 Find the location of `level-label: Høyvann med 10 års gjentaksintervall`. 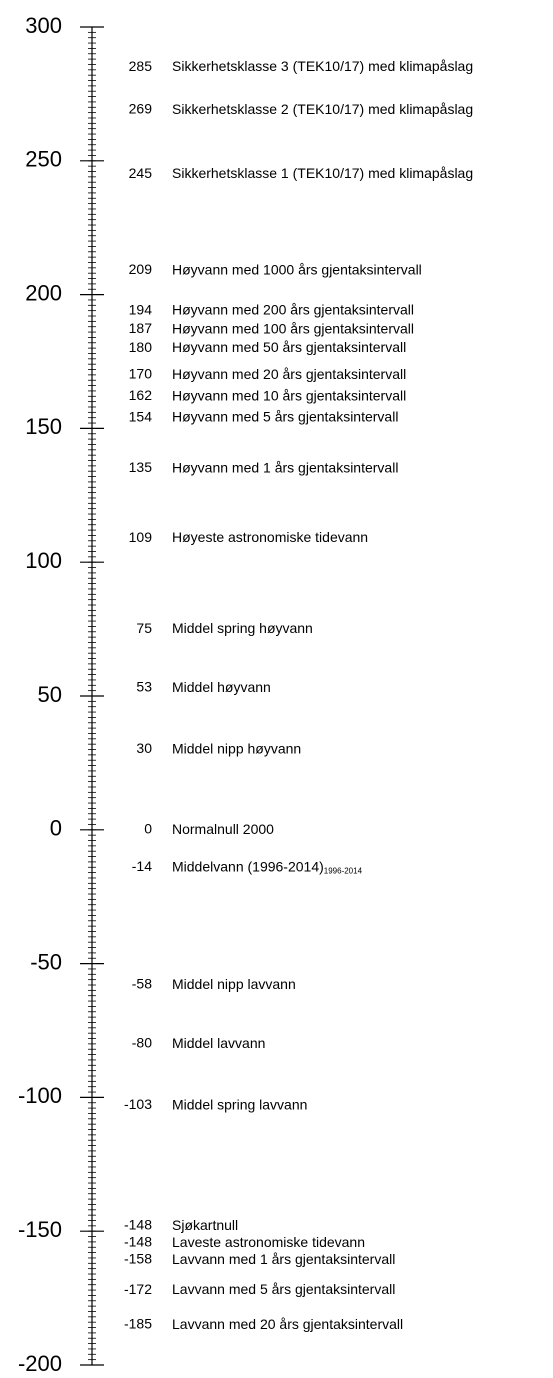

level-label: Høyvann med 10 års gjentaksintervall is located at coordinates (289, 395).